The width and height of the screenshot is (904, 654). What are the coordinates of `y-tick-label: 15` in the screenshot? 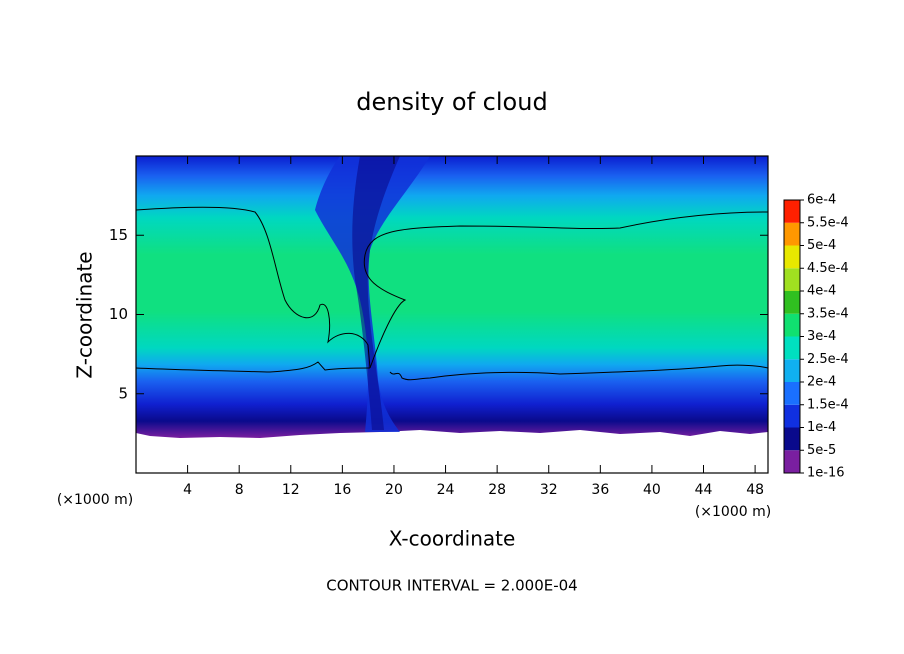 It's located at (118, 235).